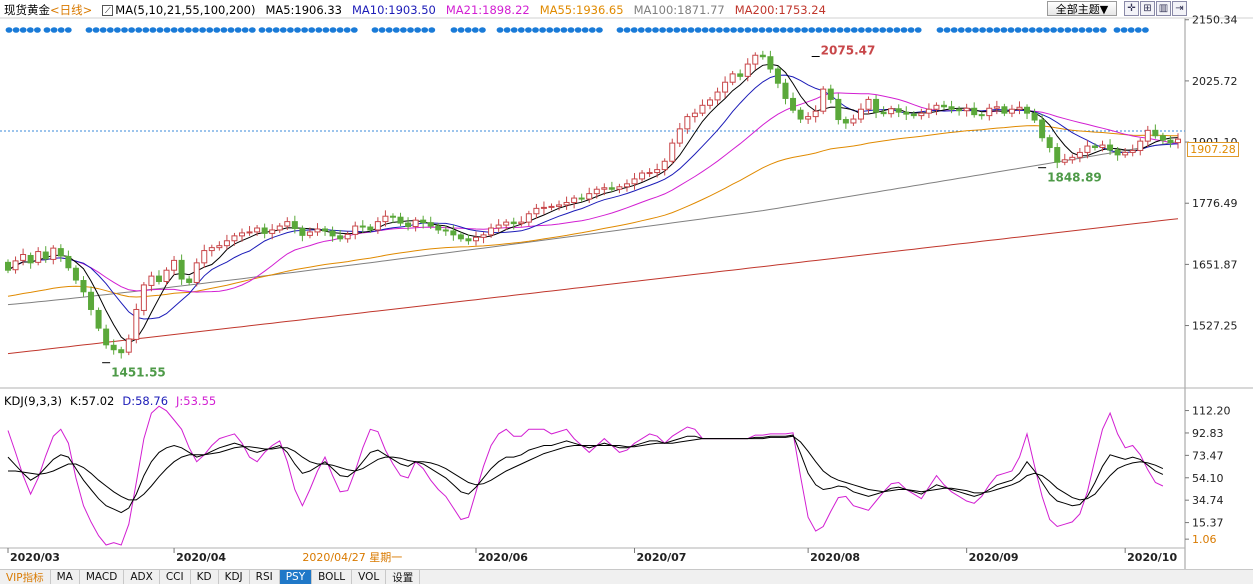 The width and height of the screenshot is (1253, 584). Describe the element at coordinates (175, 577) in the screenshot. I see `tab-cci: CCI` at that location.